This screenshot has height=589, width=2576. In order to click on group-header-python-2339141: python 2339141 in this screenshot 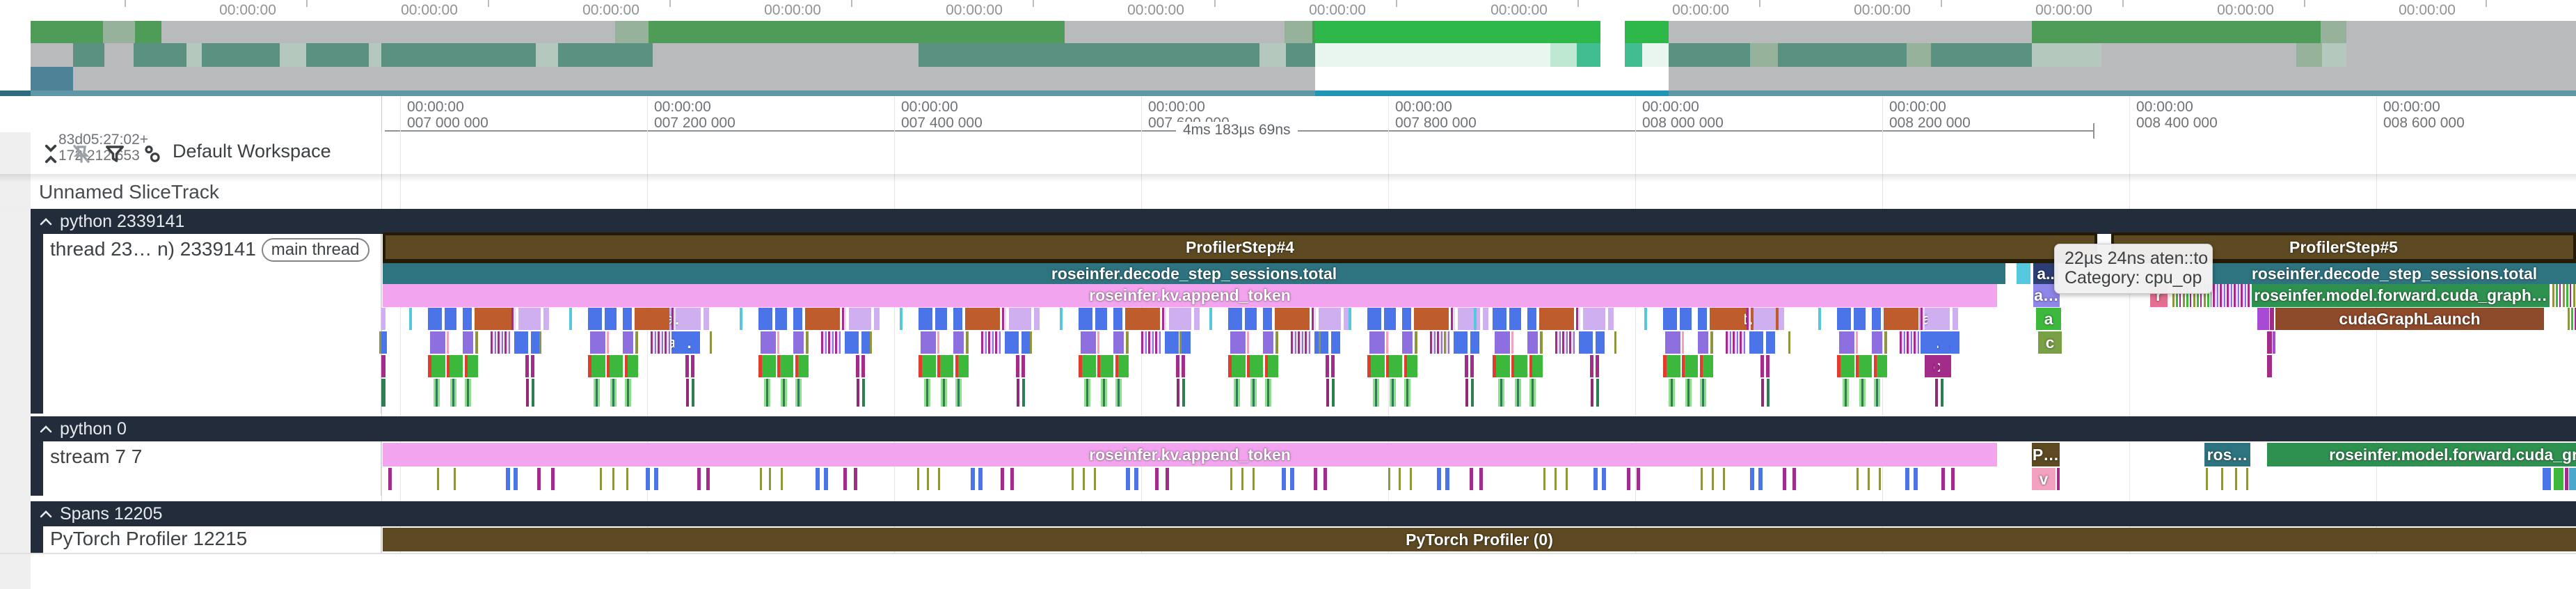, I will do `click(1303, 221)`.